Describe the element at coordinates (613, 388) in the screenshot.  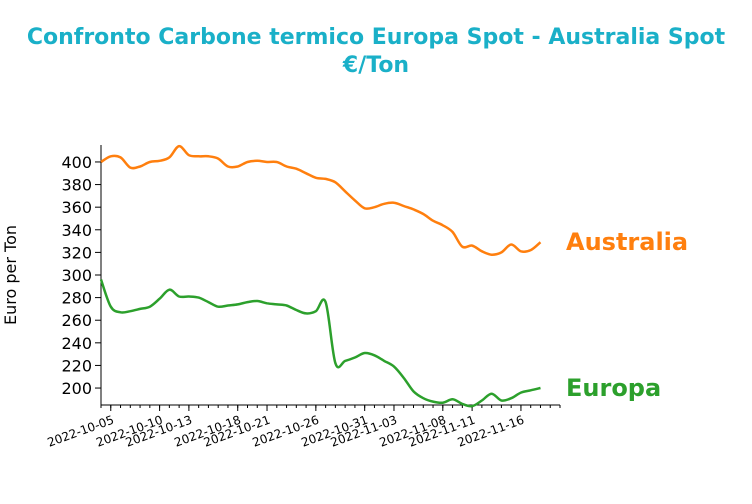
I see `series-label-europa: Europa` at that location.